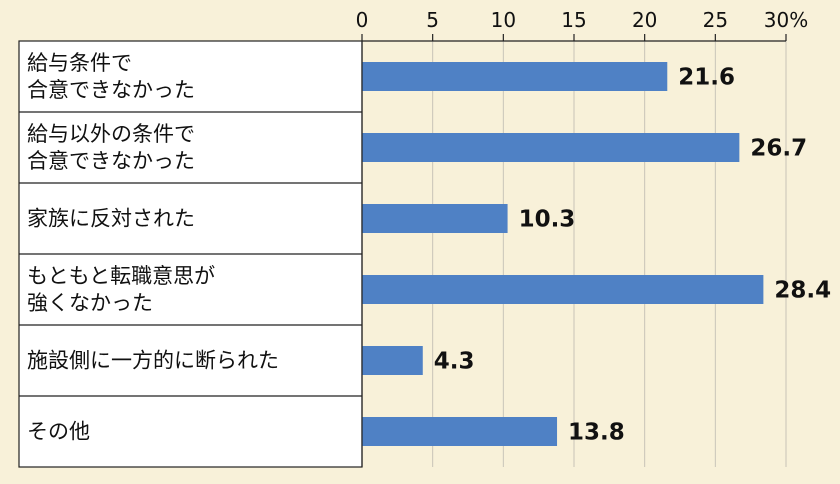  What do you see at coordinates (644, 20) in the screenshot?
I see `tick-label: 20` at bounding box center [644, 20].